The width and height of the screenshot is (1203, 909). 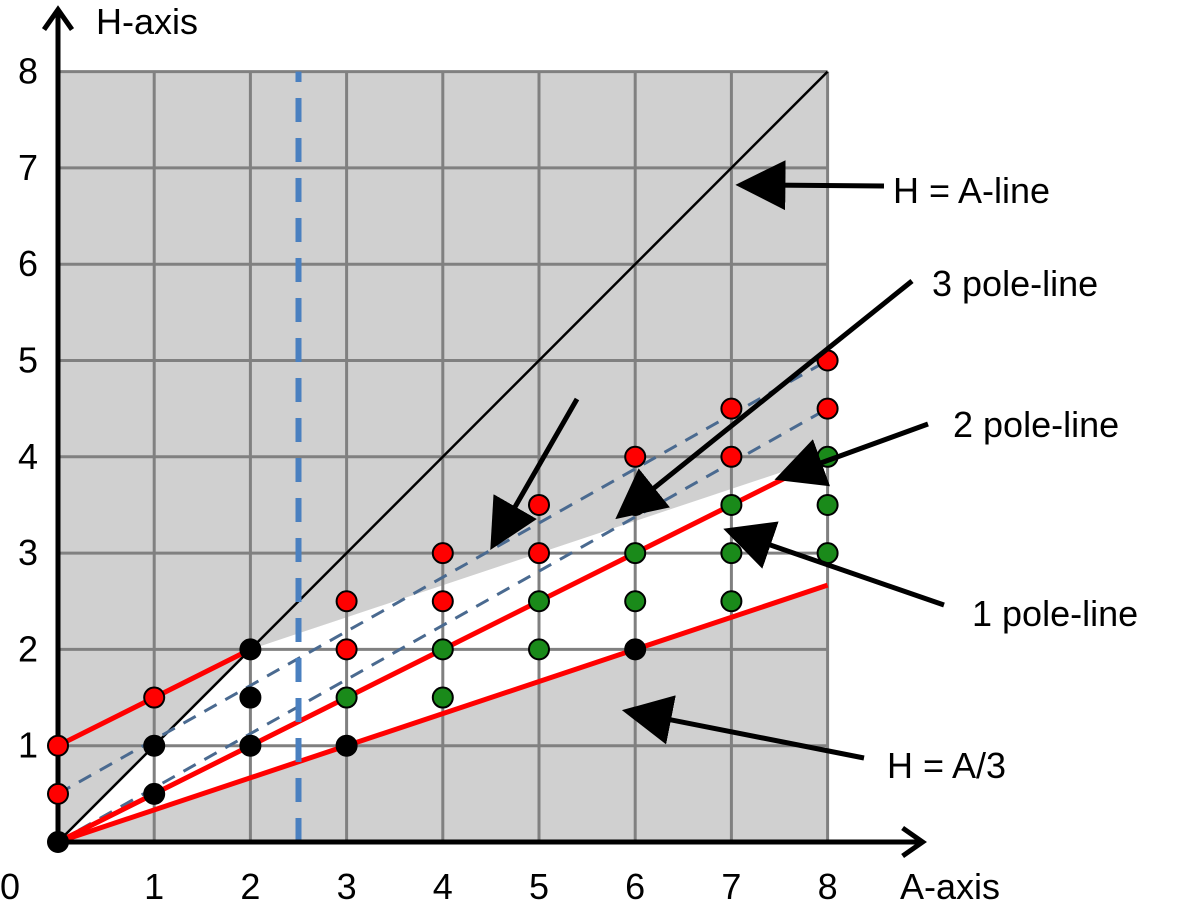 I want to click on x-tick-label: 4, so click(x=443, y=886).